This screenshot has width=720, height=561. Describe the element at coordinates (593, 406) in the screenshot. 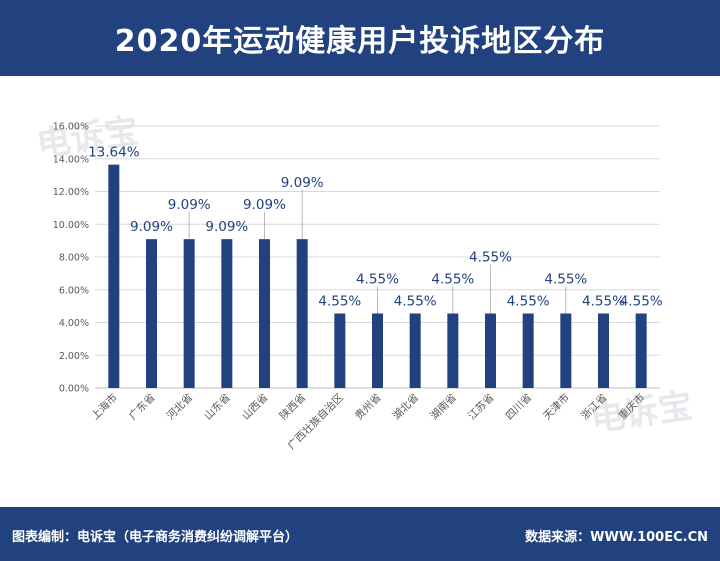

I see `x-tick-label: 浙江省` at that location.